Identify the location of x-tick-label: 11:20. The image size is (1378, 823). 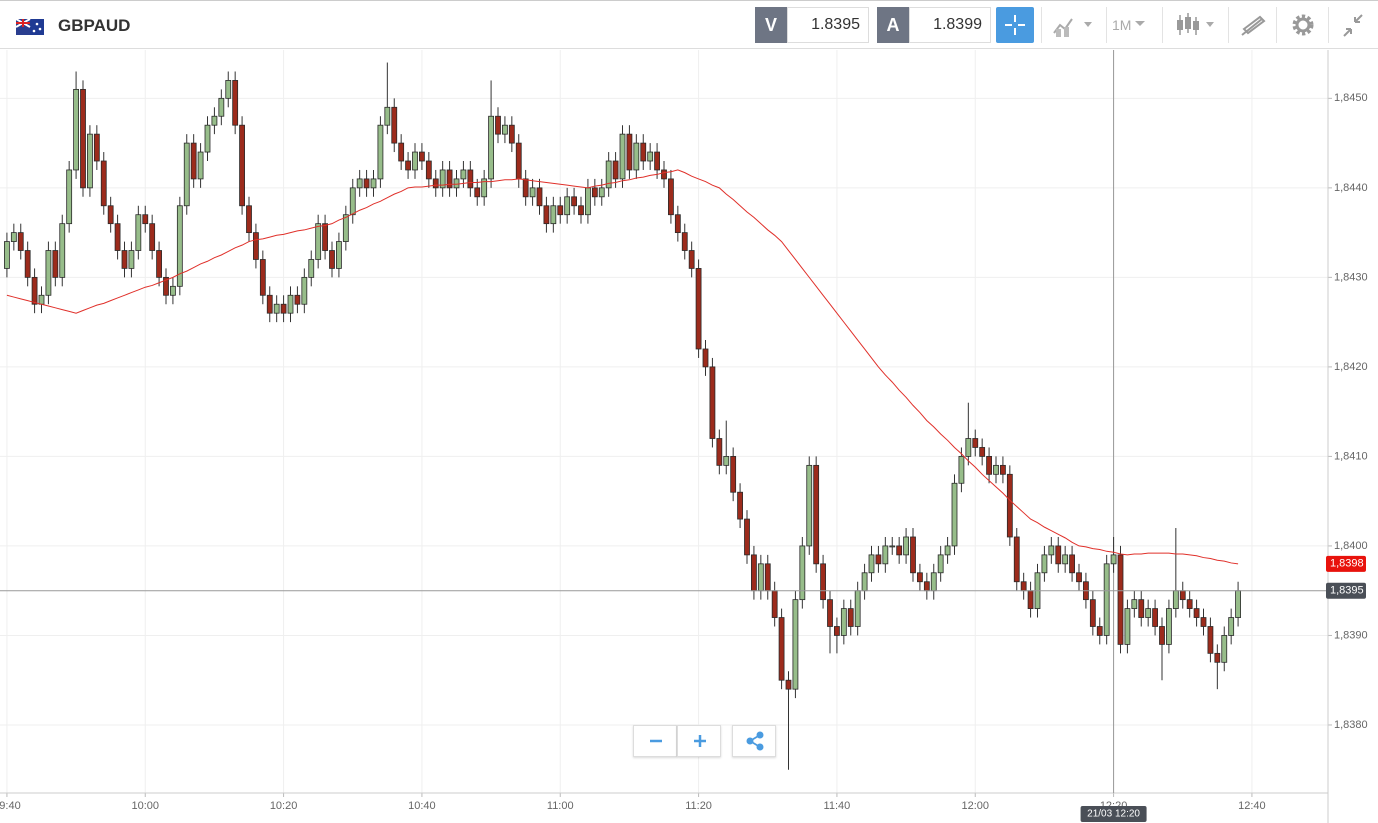
(698, 806).